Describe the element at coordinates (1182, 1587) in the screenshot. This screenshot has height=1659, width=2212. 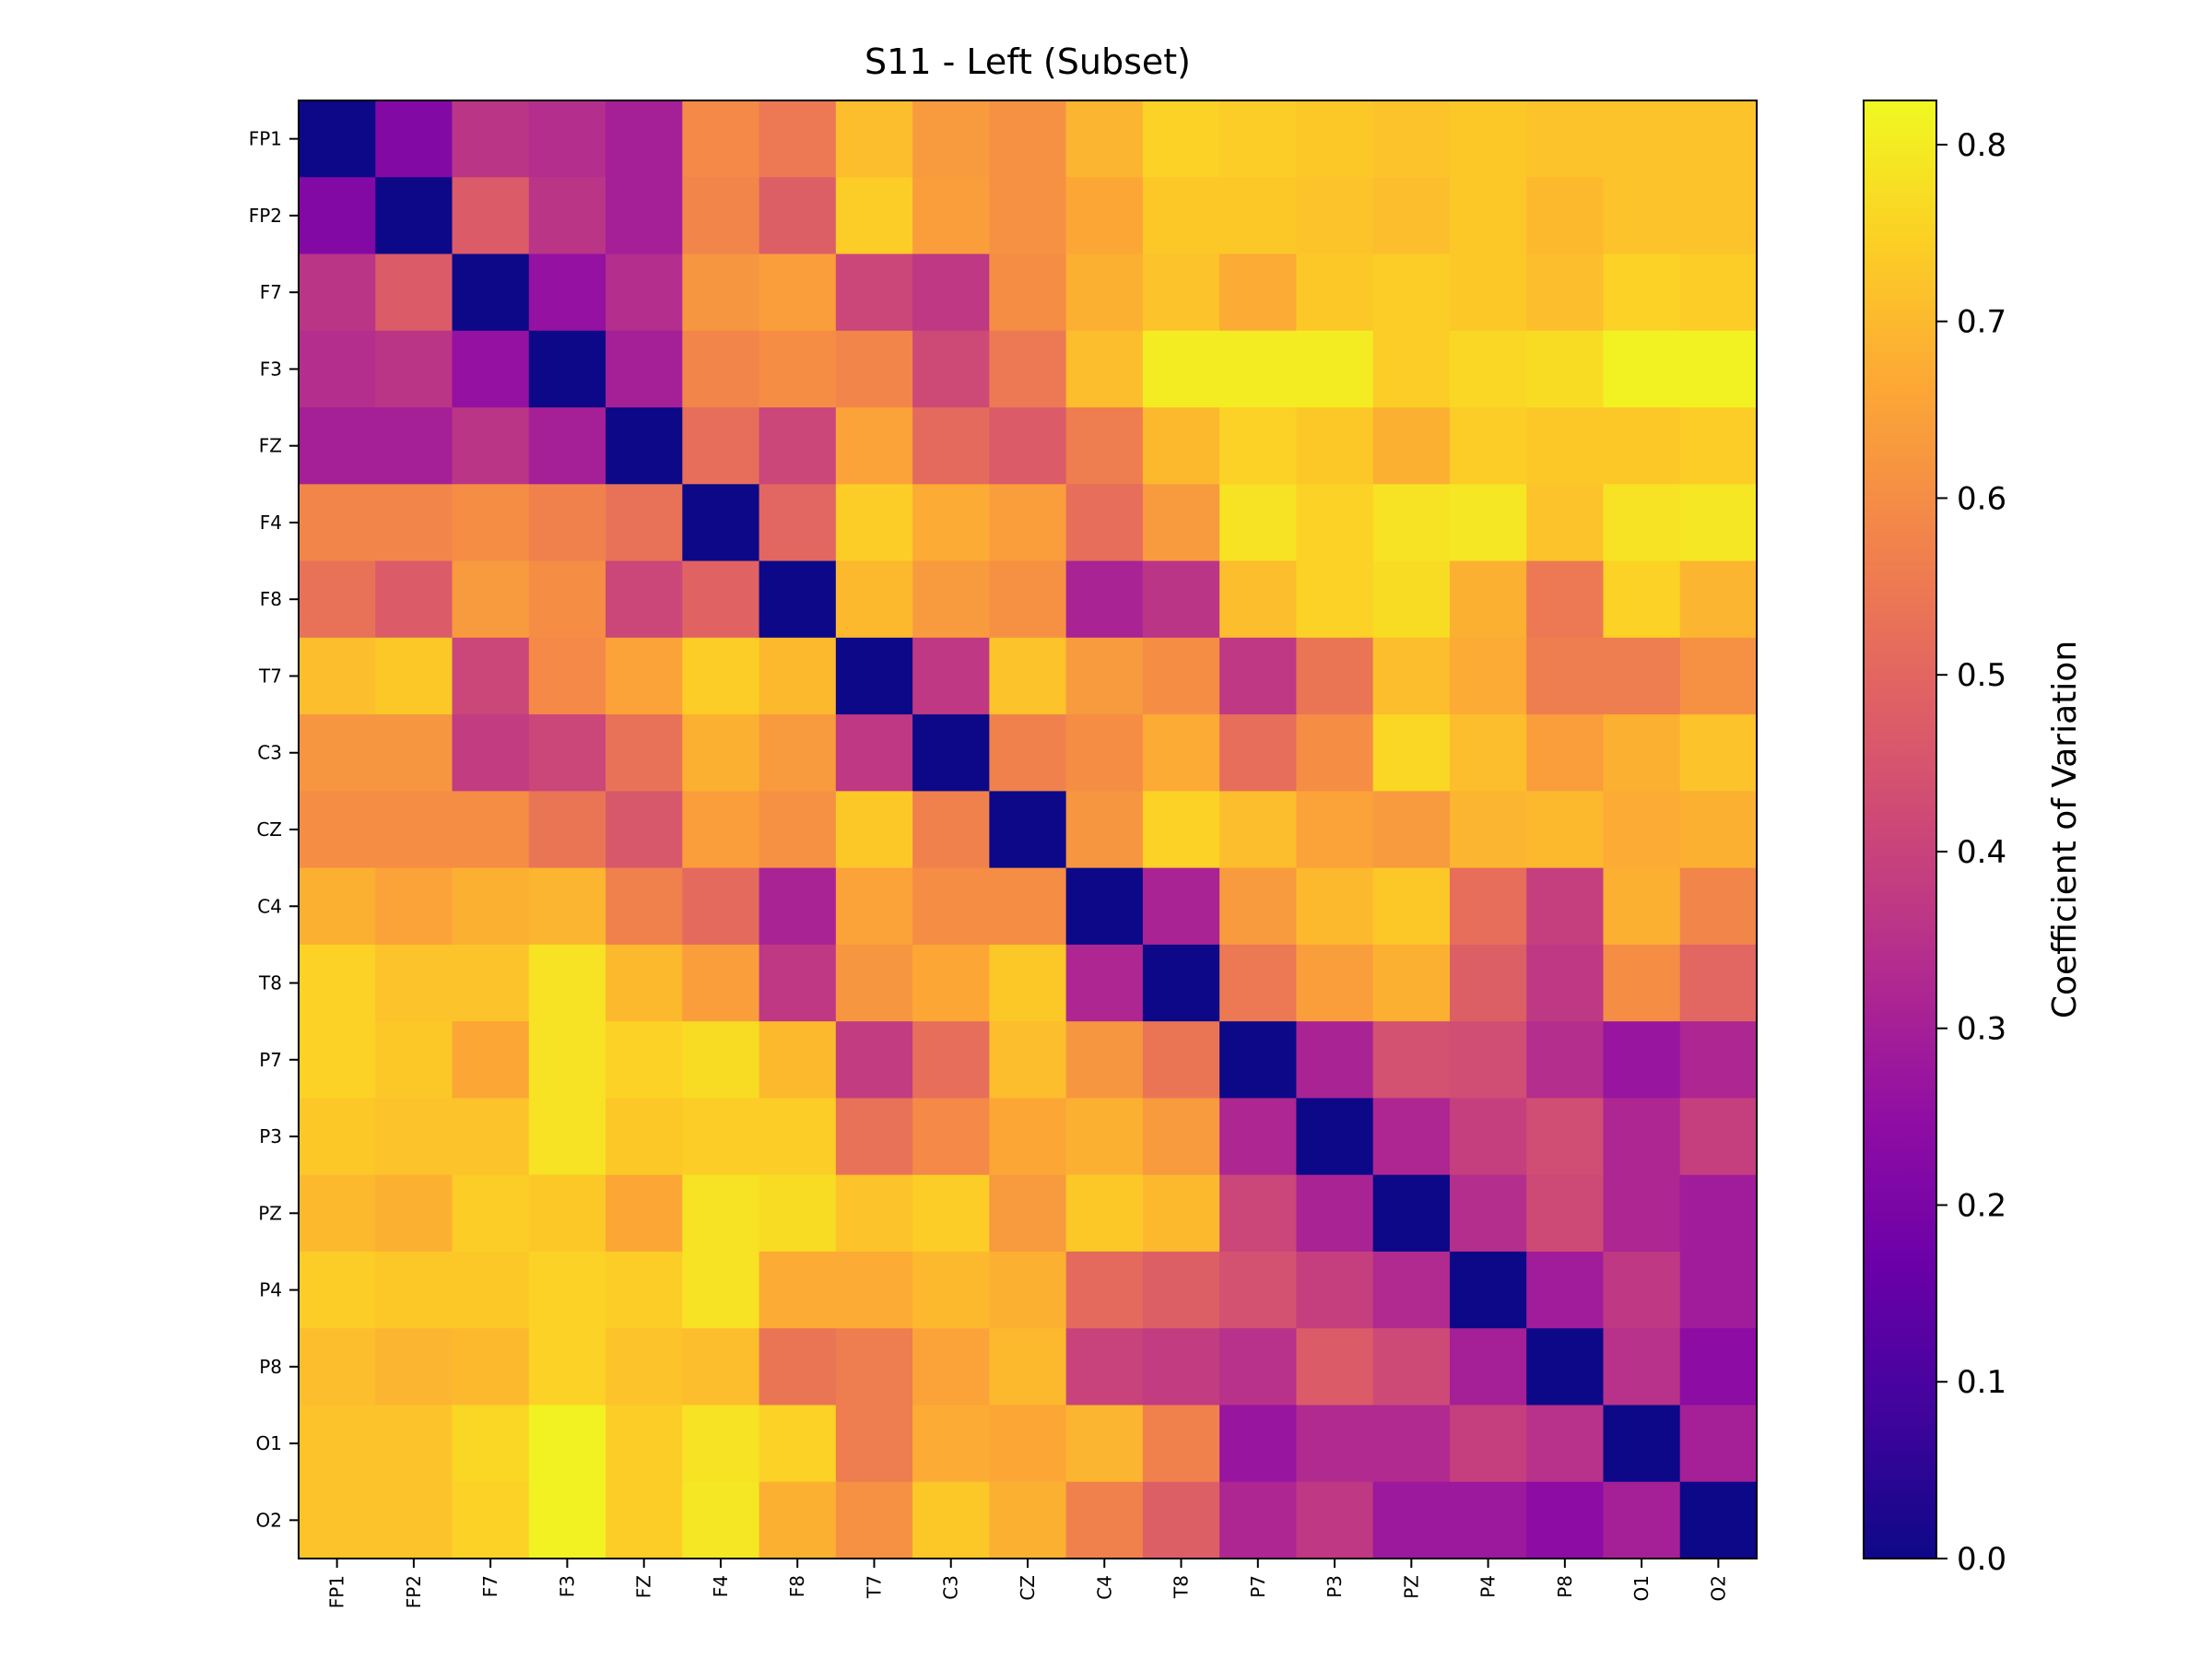
I see `x-tick-label: T8` at that location.